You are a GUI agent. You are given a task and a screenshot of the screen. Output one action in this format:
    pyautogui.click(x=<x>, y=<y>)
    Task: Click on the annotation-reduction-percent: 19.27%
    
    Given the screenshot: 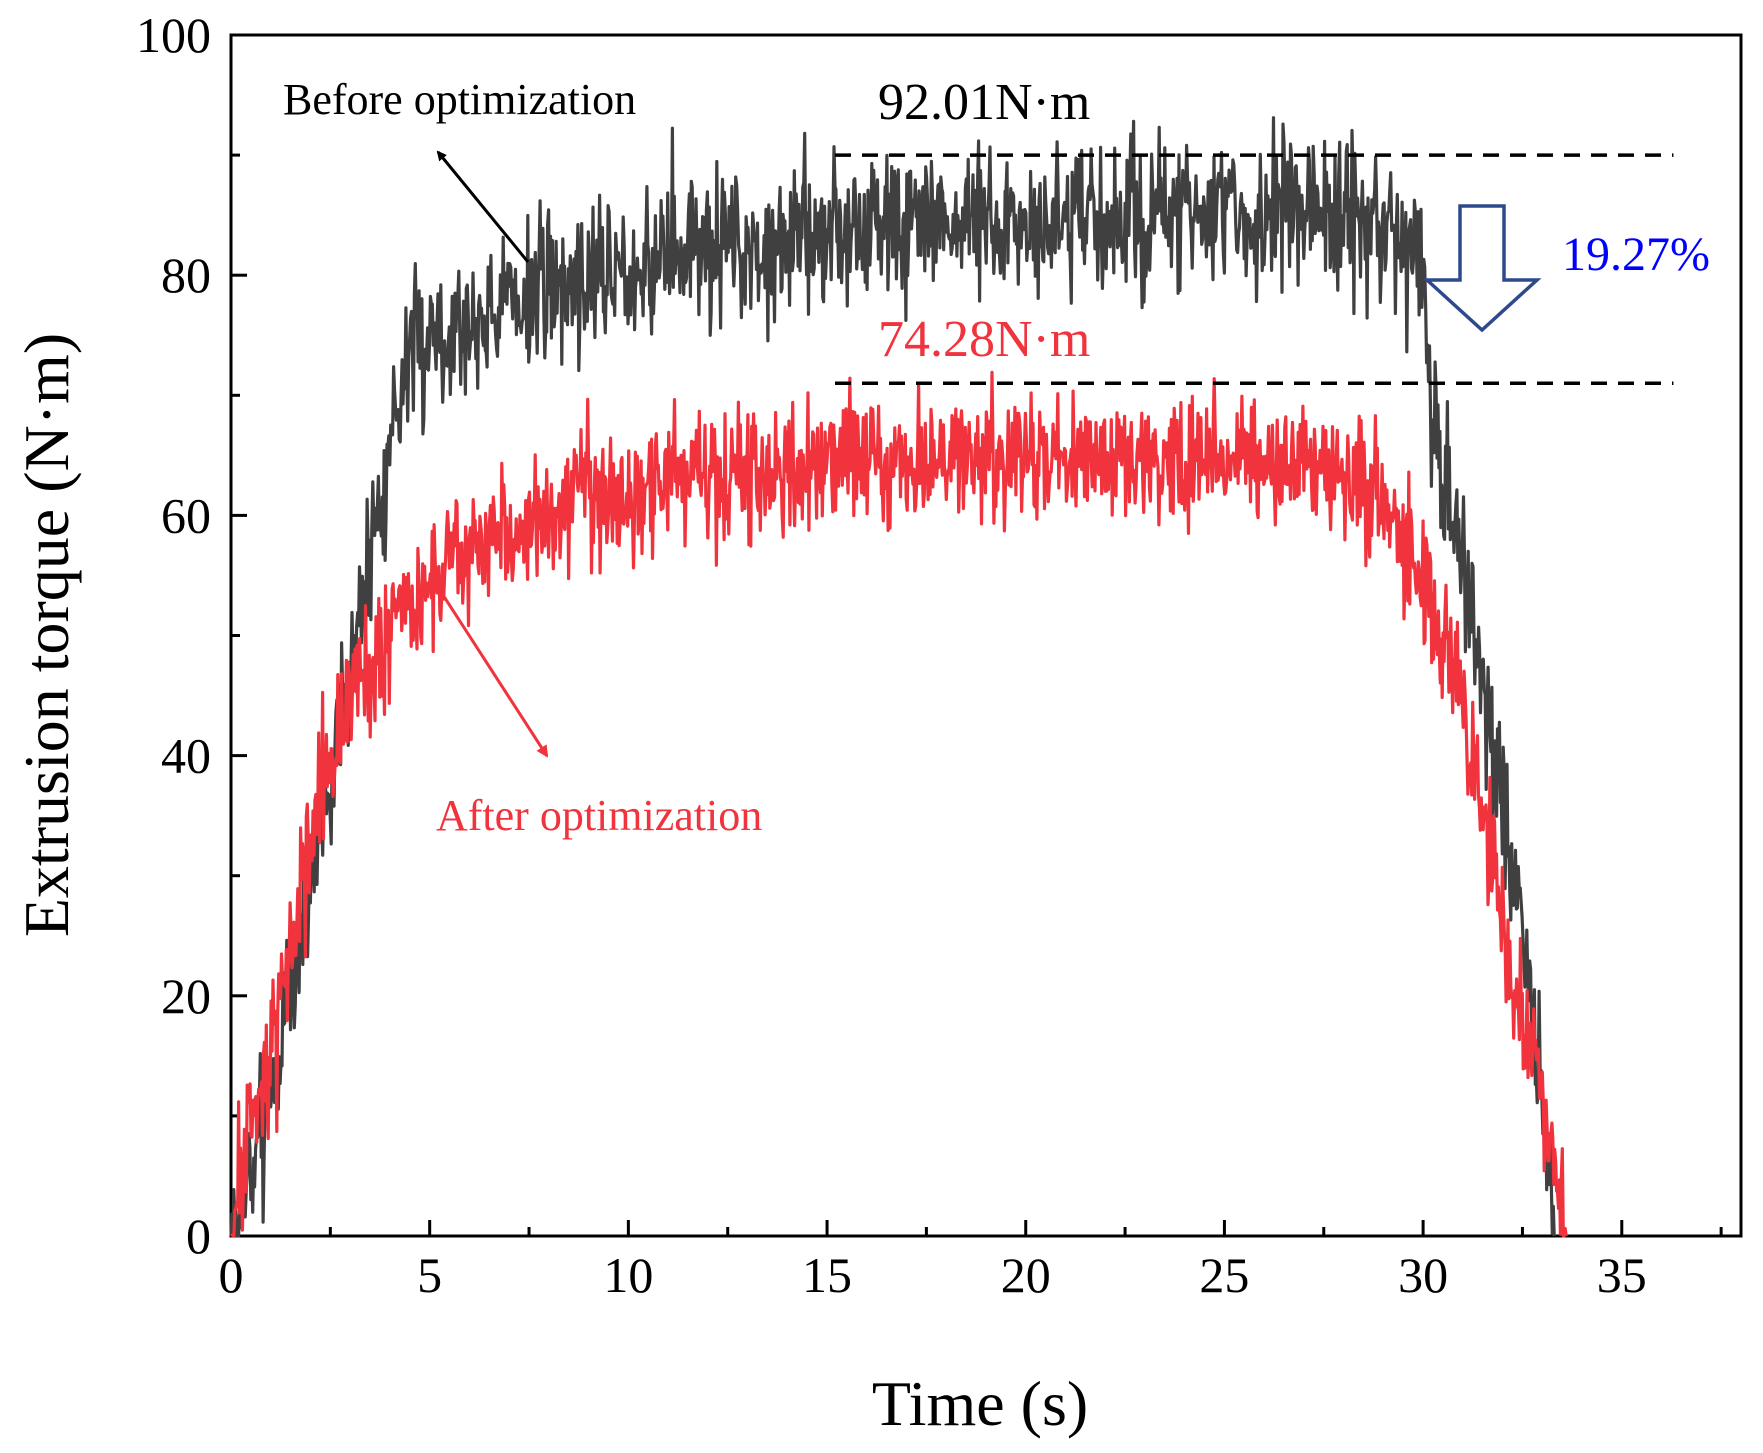 What is the action you would take?
    pyautogui.click(x=1636, y=254)
    